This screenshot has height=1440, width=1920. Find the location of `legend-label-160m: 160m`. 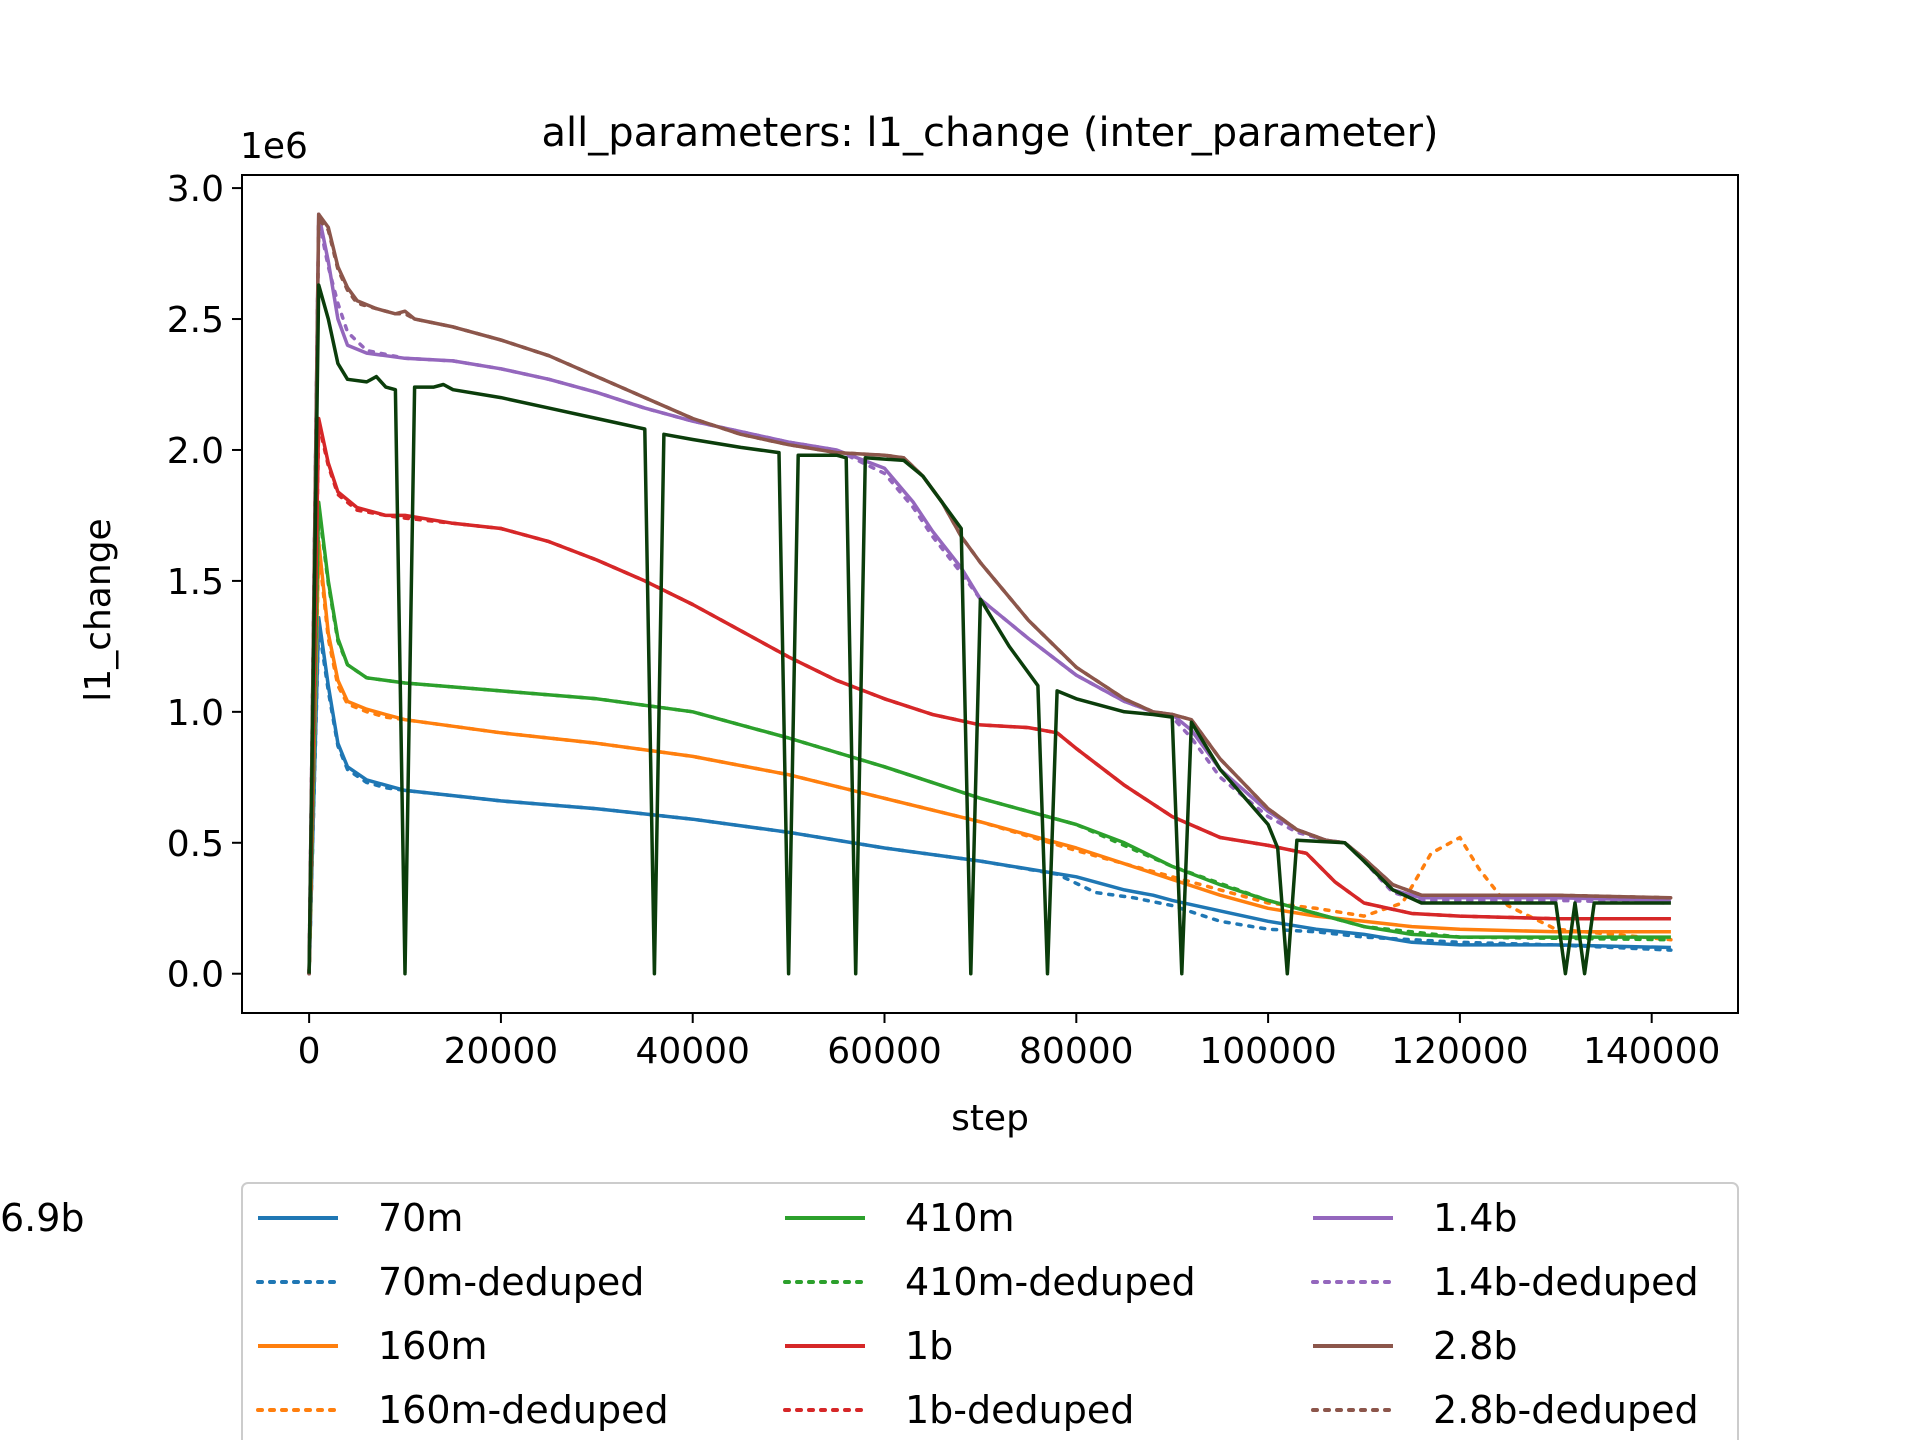

legend-label-160m: 160m is located at coordinates (433, 1346).